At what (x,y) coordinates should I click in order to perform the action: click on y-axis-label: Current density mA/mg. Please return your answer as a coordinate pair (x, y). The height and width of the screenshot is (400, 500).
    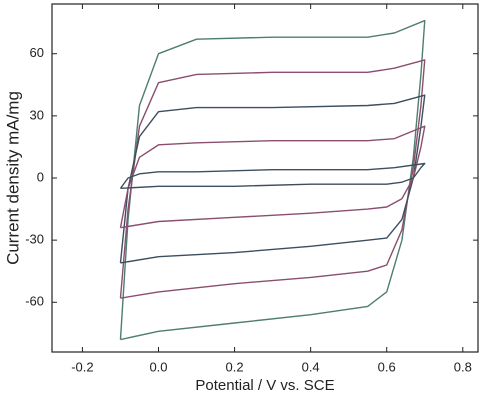
    Looking at the image, I should click on (12, 178).